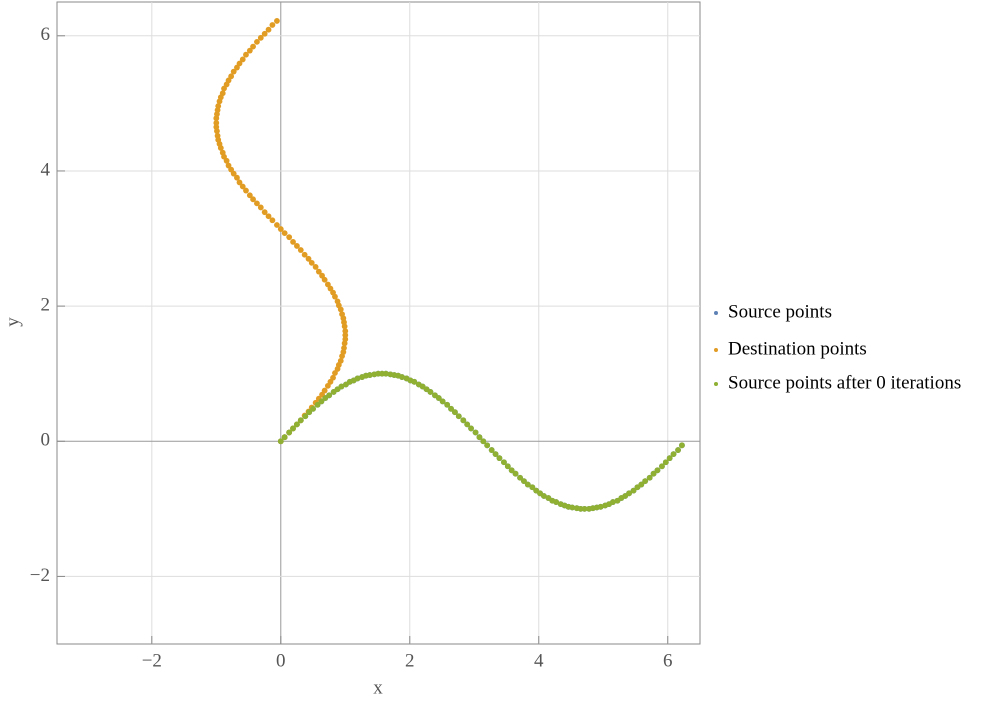 The width and height of the screenshot is (1000, 701). I want to click on y-tick-label: 2, so click(46, 304).